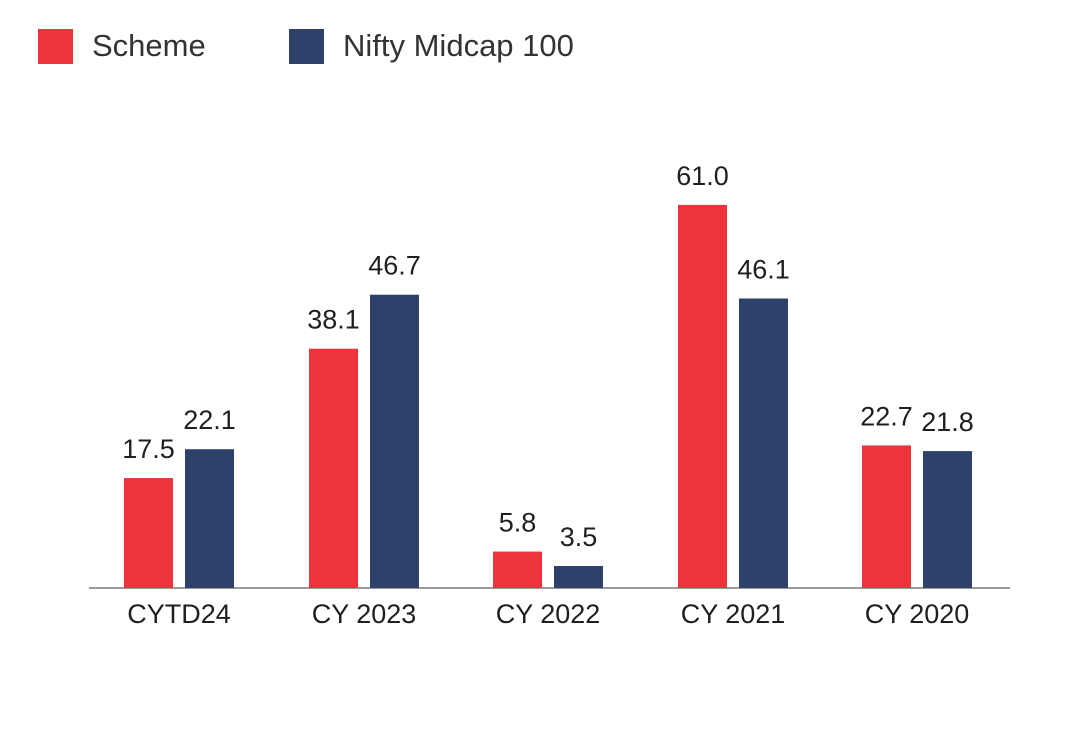  Describe the element at coordinates (579, 537) in the screenshot. I see `data-label-nifty-midcap-100-cy-2022: 3.5` at that location.